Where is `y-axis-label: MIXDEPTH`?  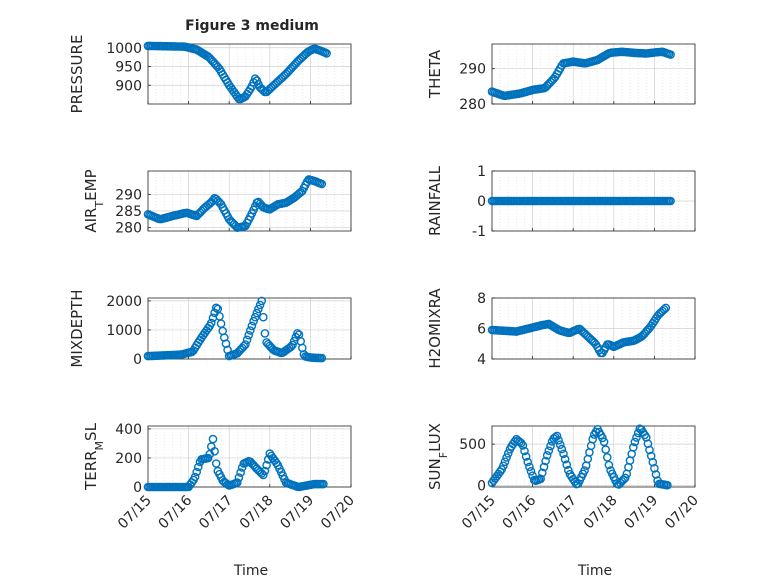 y-axis-label: MIXDEPTH is located at coordinates (77, 328).